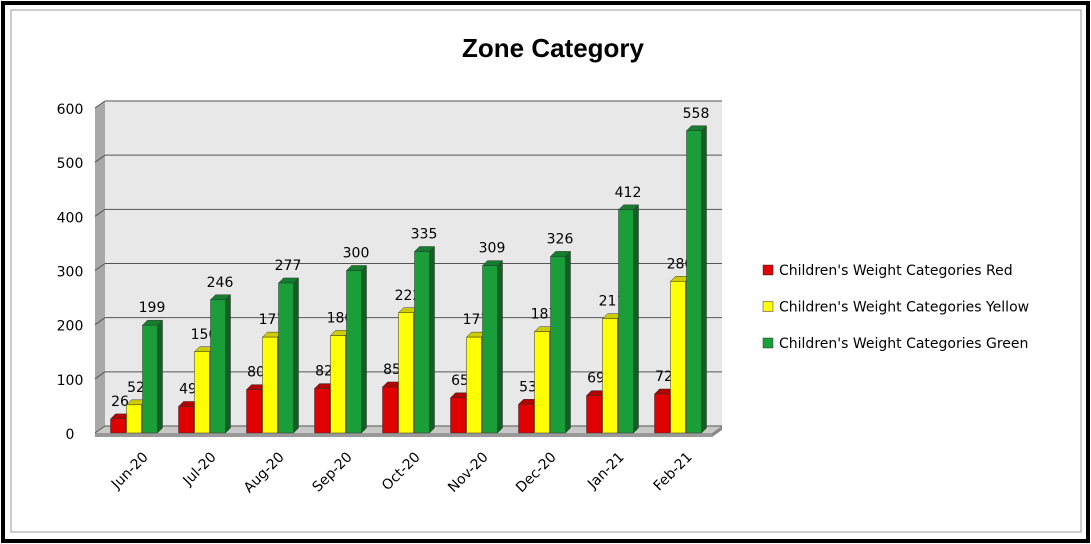  I want to click on floor-edge-side, so click(717, 431).